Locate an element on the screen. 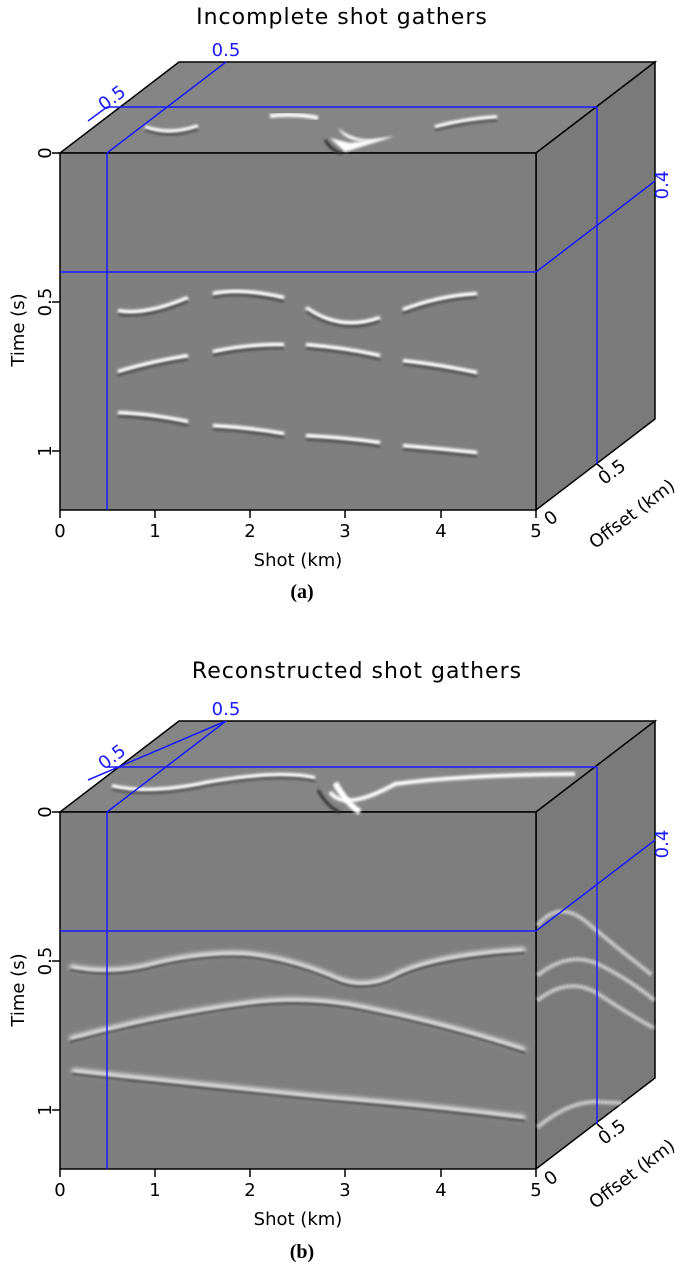  panel-b-z-label: Offset (km) is located at coordinates (632, 1174).